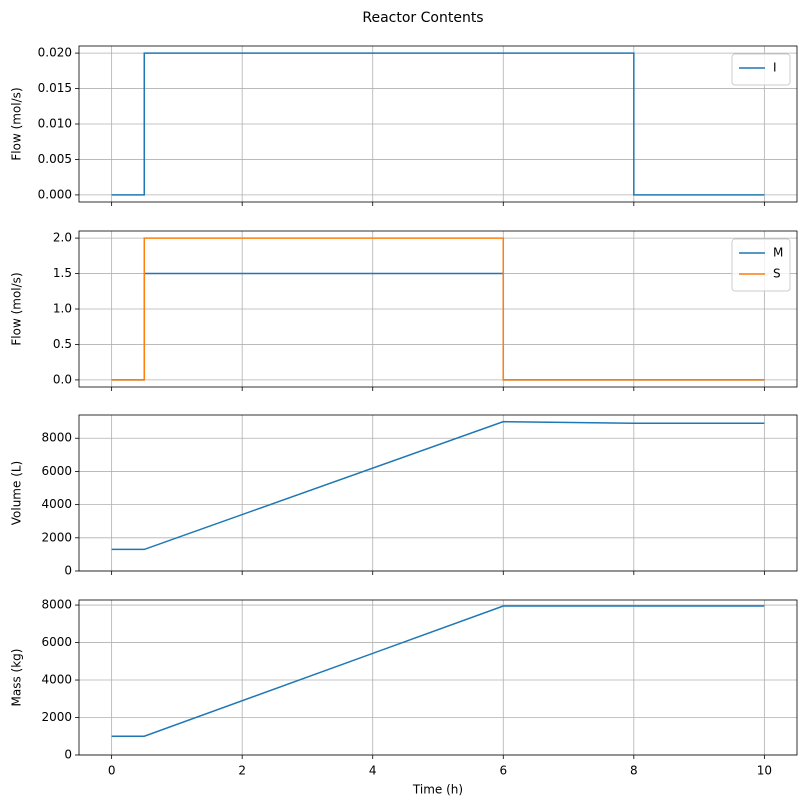  What do you see at coordinates (62, 309) in the screenshot?
I see `y-tick-label: 1.0` at bounding box center [62, 309].